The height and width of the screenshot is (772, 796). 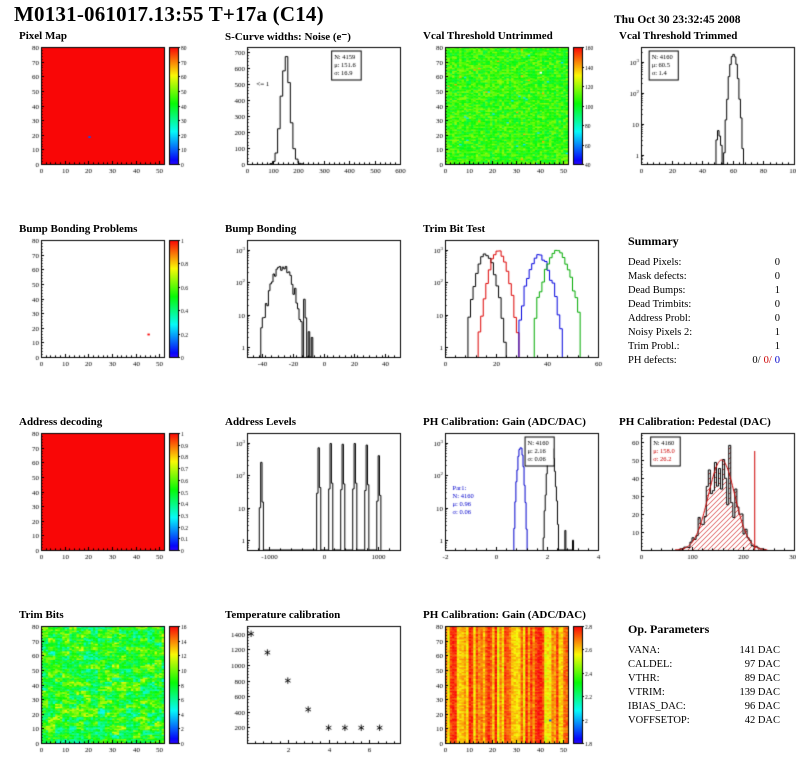 What do you see at coordinates (704, 305) in the screenshot?
I see `param-row: Dead Trimbits: 0` at bounding box center [704, 305].